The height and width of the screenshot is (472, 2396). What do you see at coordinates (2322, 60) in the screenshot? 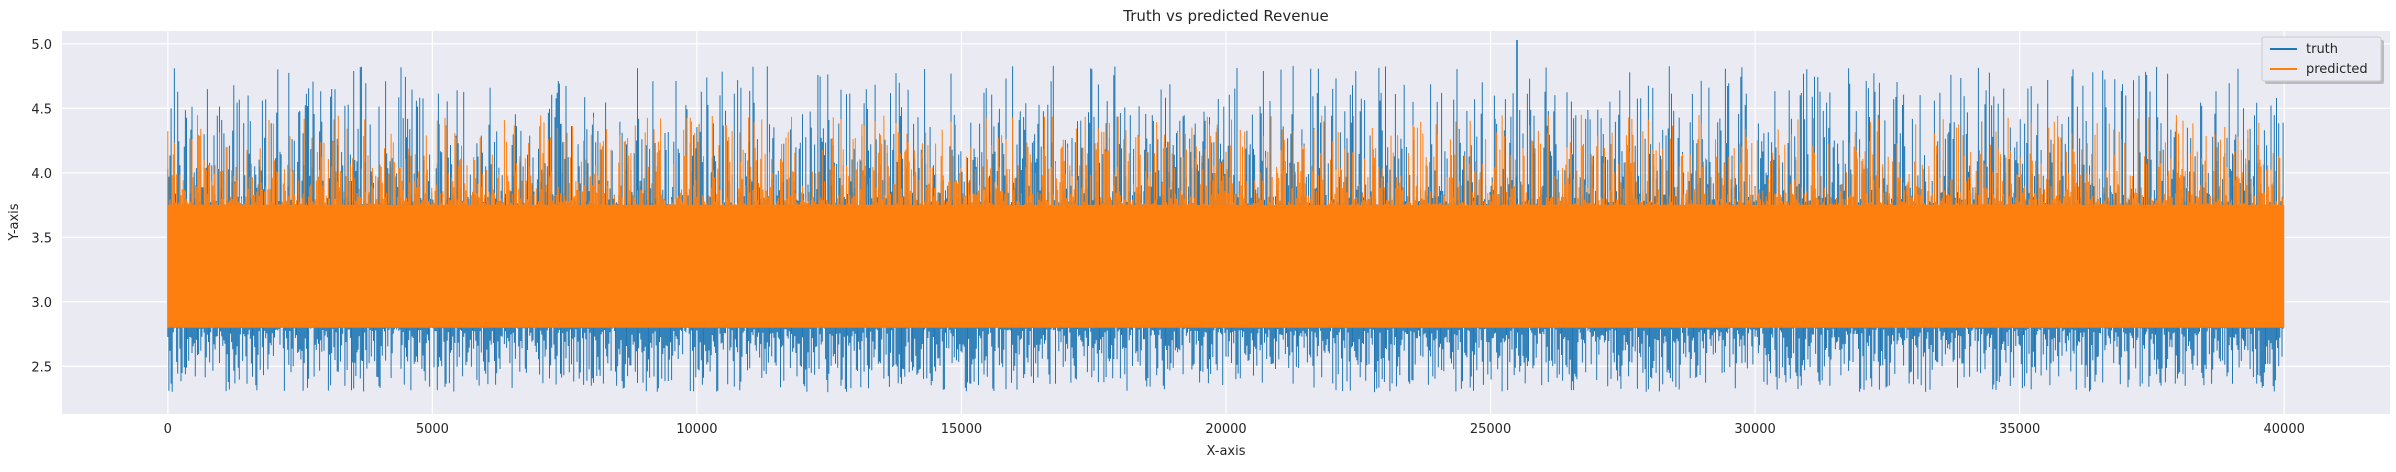
I see `legend: truth predicted` at bounding box center [2322, 60].